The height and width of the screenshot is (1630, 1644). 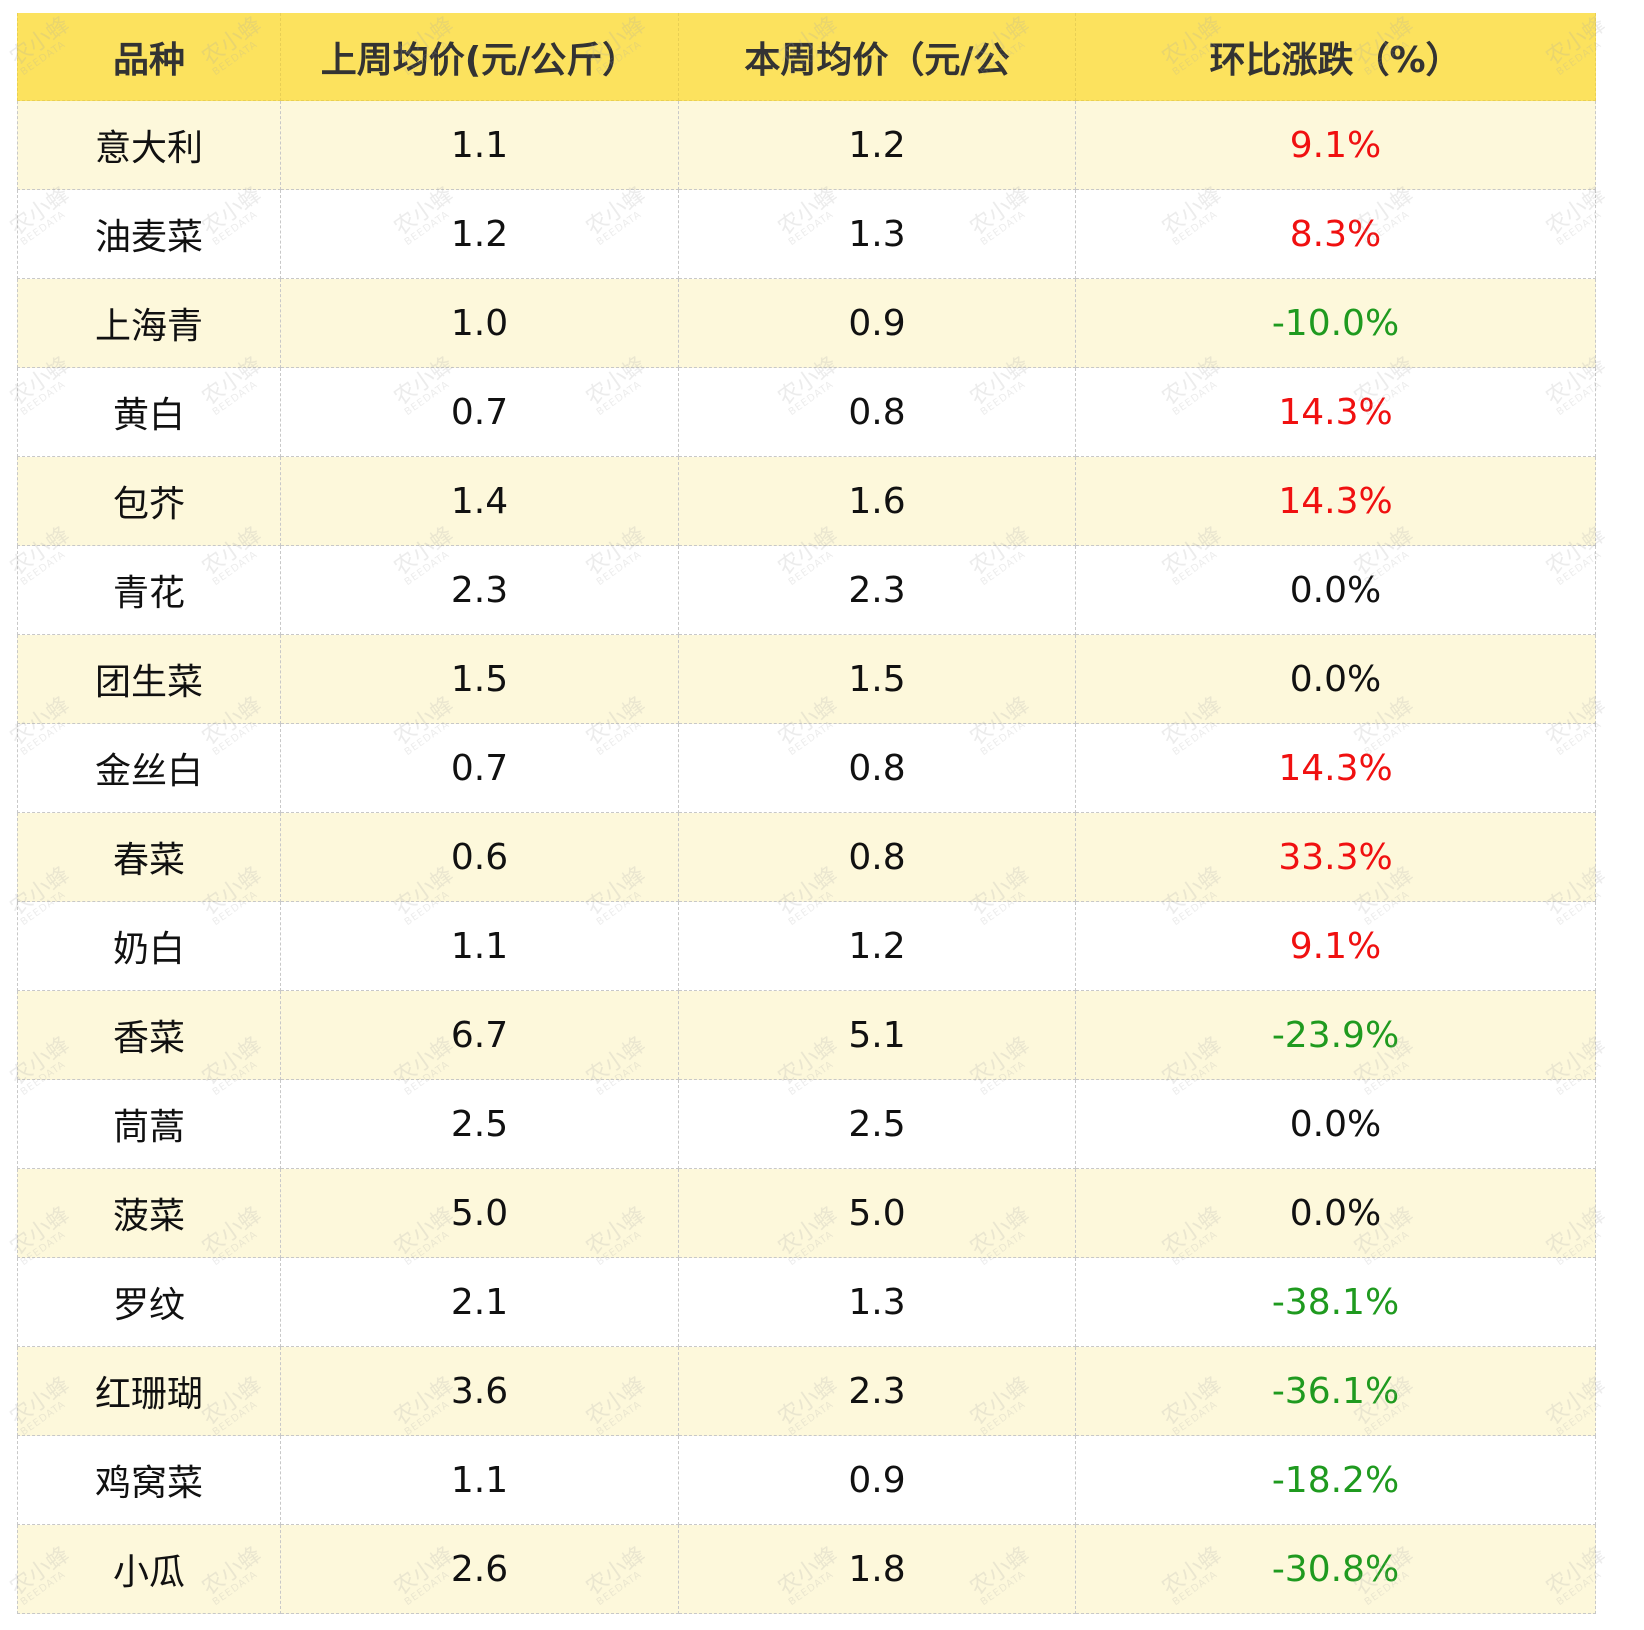 I want to click on table-row: 奶白 1.1 1.2 9.1%, so click(x=806, y=946).